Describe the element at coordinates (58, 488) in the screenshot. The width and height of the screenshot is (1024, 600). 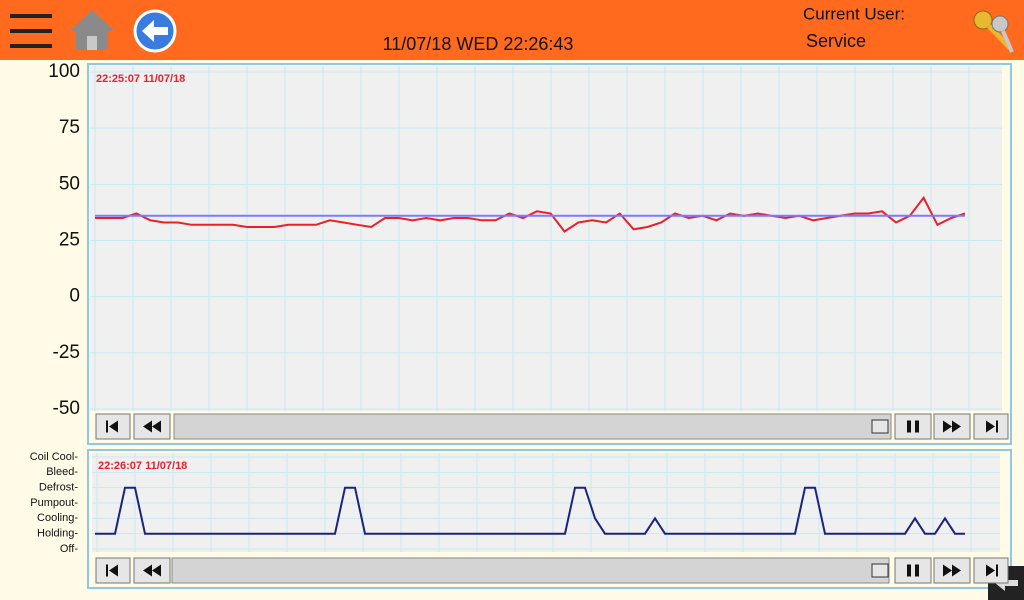
I see `y-tick-label: Defrost-` at that location.